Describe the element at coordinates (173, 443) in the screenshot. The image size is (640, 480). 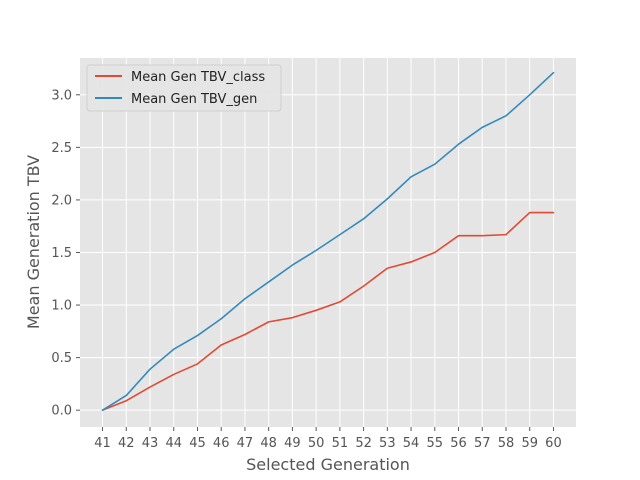
I see `x-tick-label: 44` at that location.